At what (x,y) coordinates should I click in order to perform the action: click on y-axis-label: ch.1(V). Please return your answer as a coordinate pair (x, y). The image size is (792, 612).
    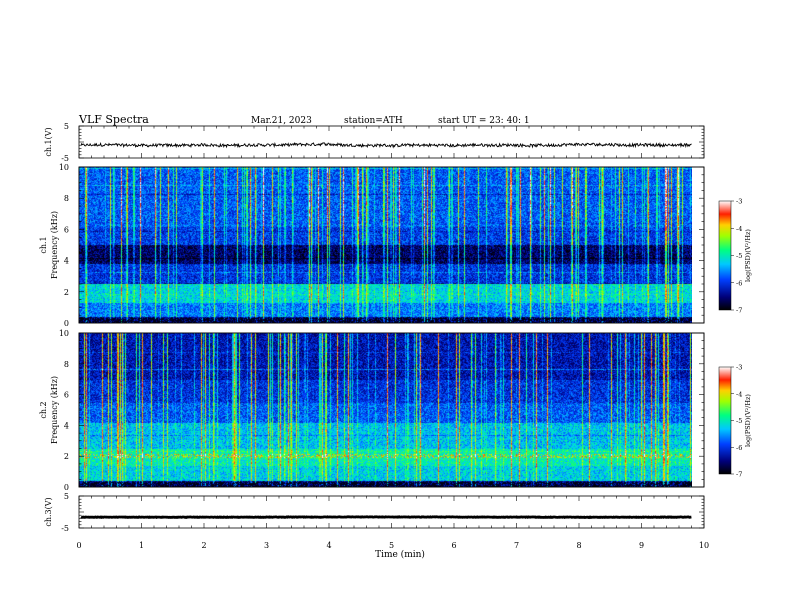
    Looking at the image, I should click on (48, 141).